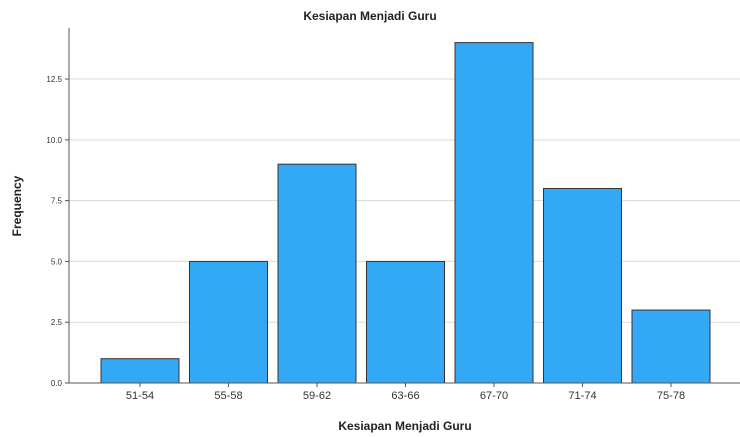  What do you see at coordinates (57, 383) in the screenshot?
I see `y-tick-label: 0.0` at bounding box center [57, 383].